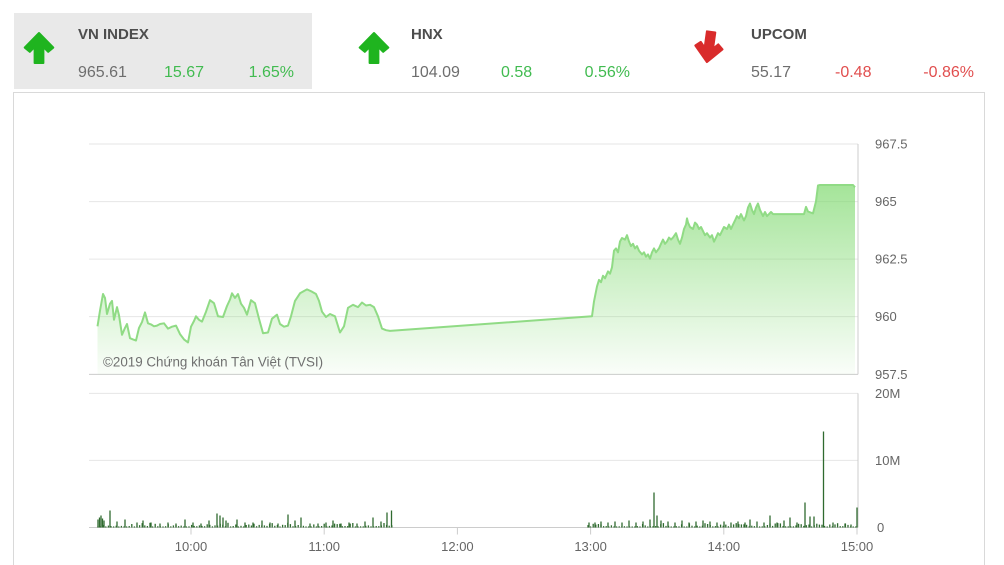 The height and width of the screenshot is (565, 1004). I want to click on svg-text:©2019 Chứng khoán Tân Việt (TV: ©2019 Chứng khoán Tân Việt (TVSI), so click(213, 362).